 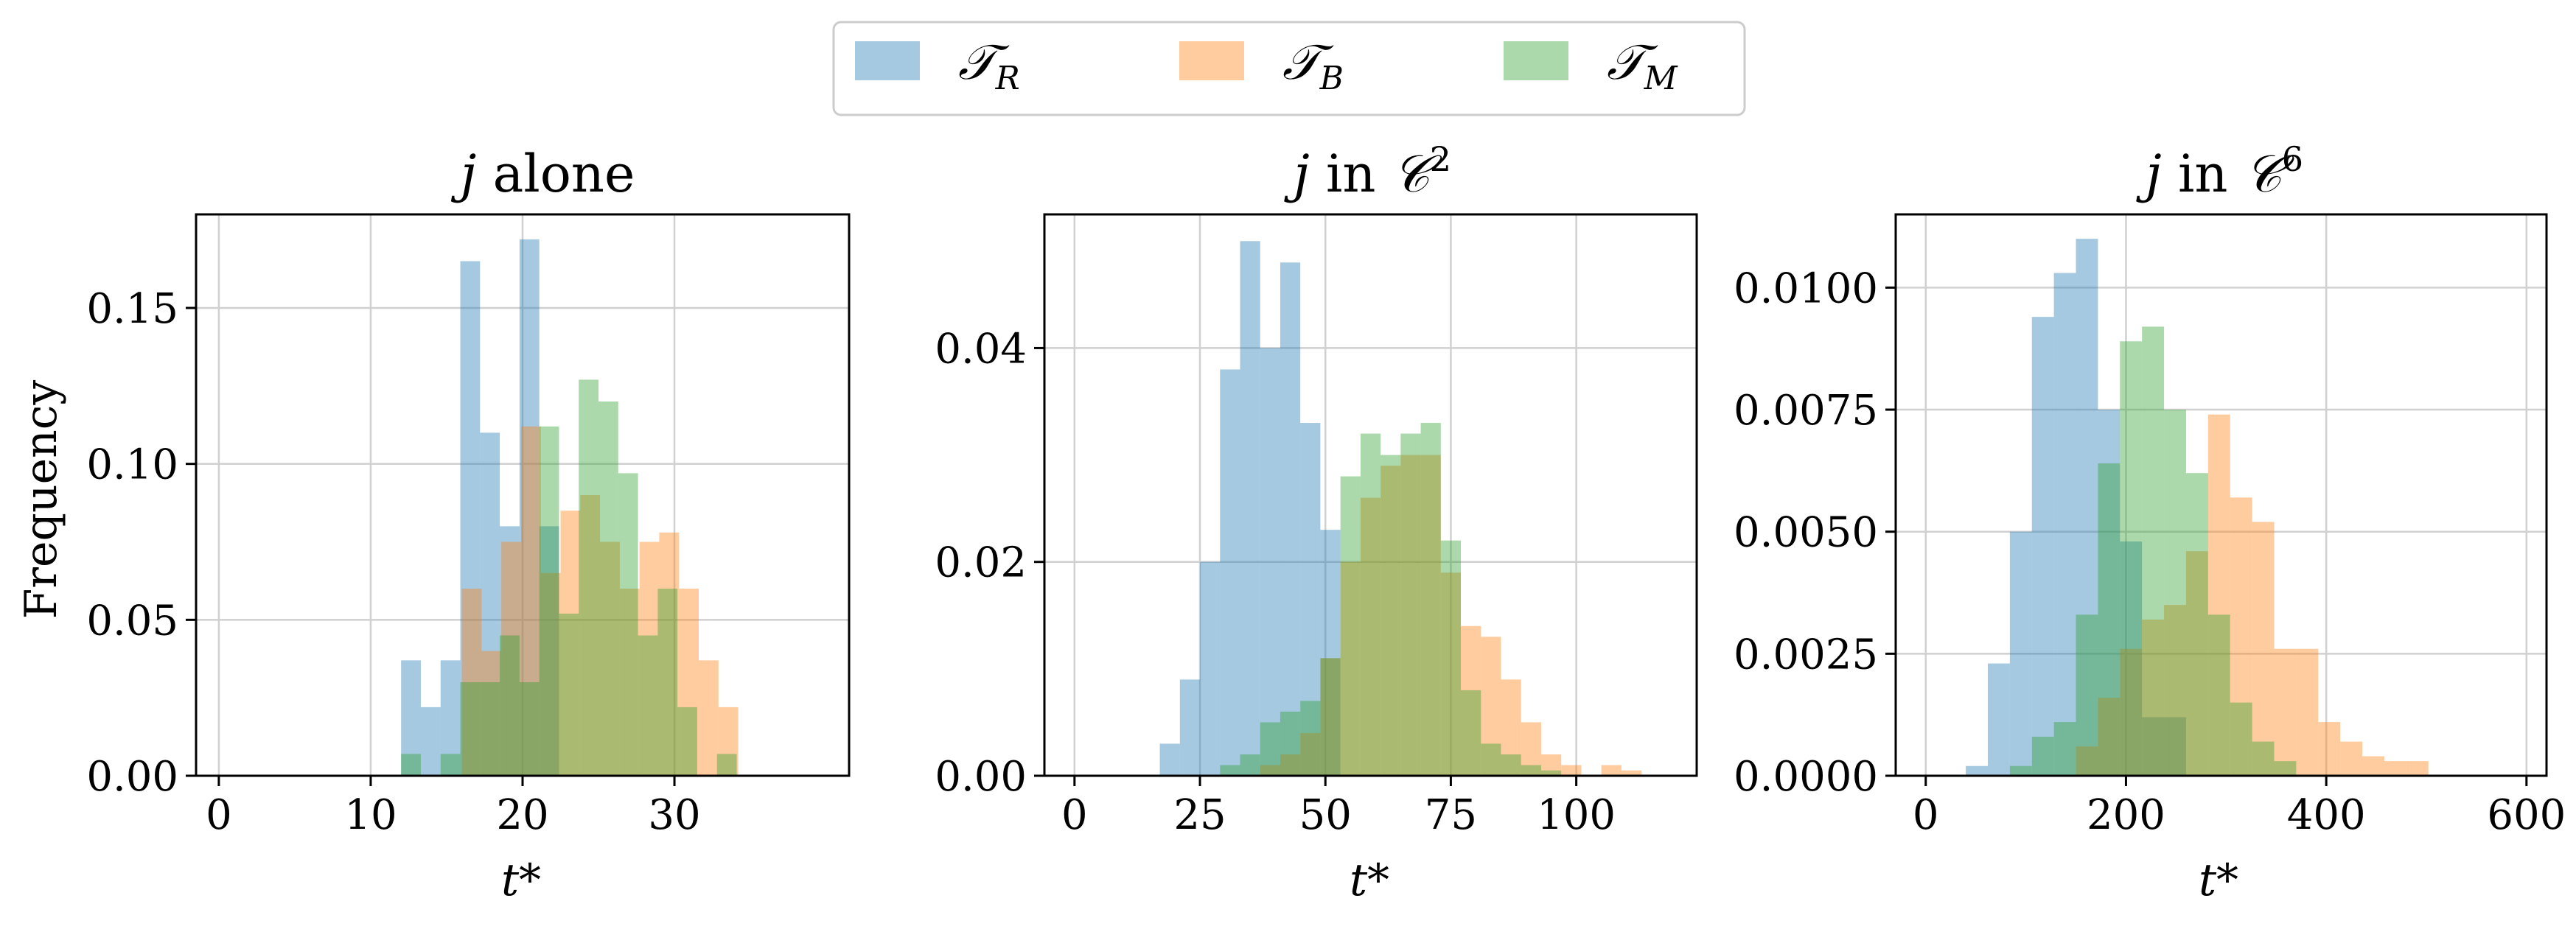 What do you see at coordinates (1576, 815) in the screenshot?
I see `x-tick-label: 100` at bounding box center [1576, 815].